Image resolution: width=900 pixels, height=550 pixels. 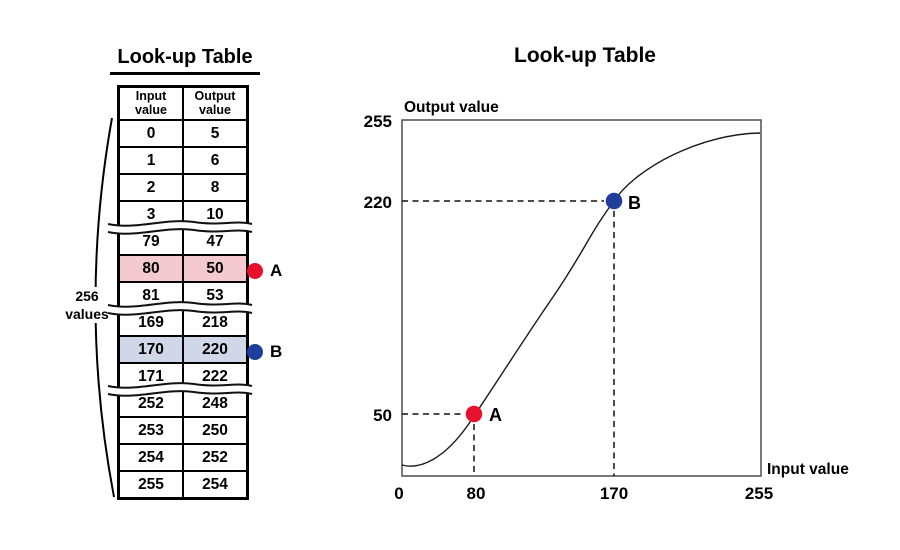 What do you see at coordinates (264, 271) in the screenshot?
I see `row-marker-a: A` at bounding box center [264, 271].